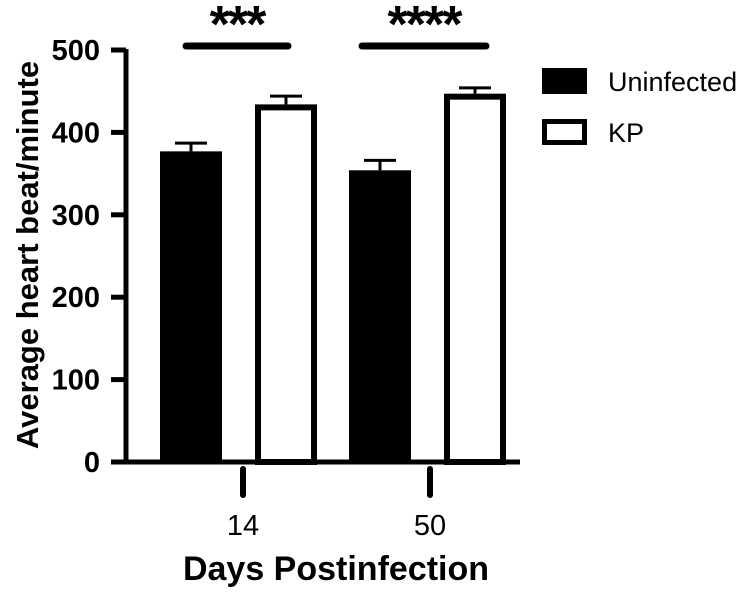  Describe the element at coordinates (336, 569) in the screenshot. I see `x-axis-title: Days Postinfection` at that location.